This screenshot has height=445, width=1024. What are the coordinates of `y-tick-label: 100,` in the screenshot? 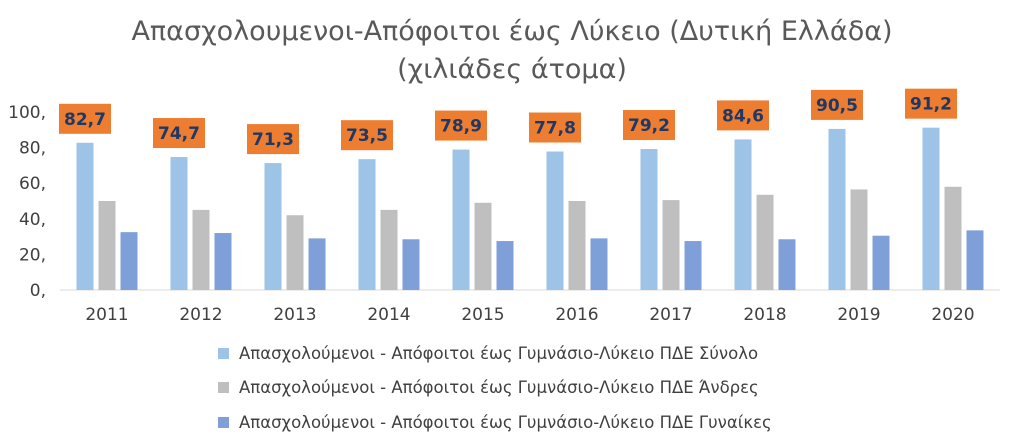 It's located at (27, 113).